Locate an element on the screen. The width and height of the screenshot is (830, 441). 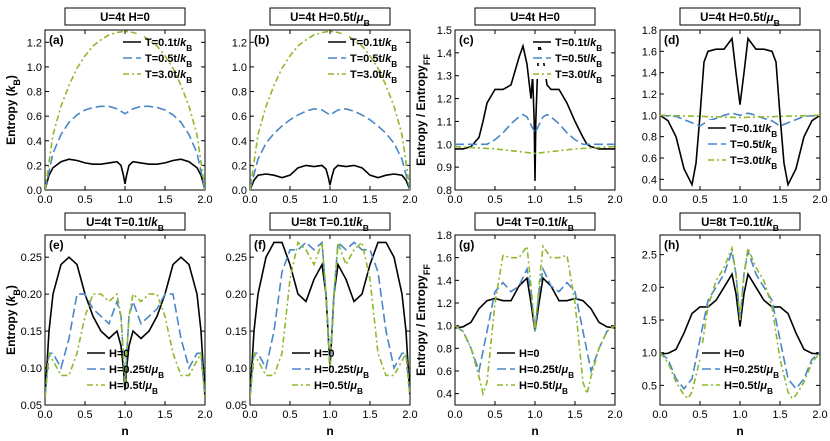
y-tick-label: 1.6 is located at coordinates (649, 52).